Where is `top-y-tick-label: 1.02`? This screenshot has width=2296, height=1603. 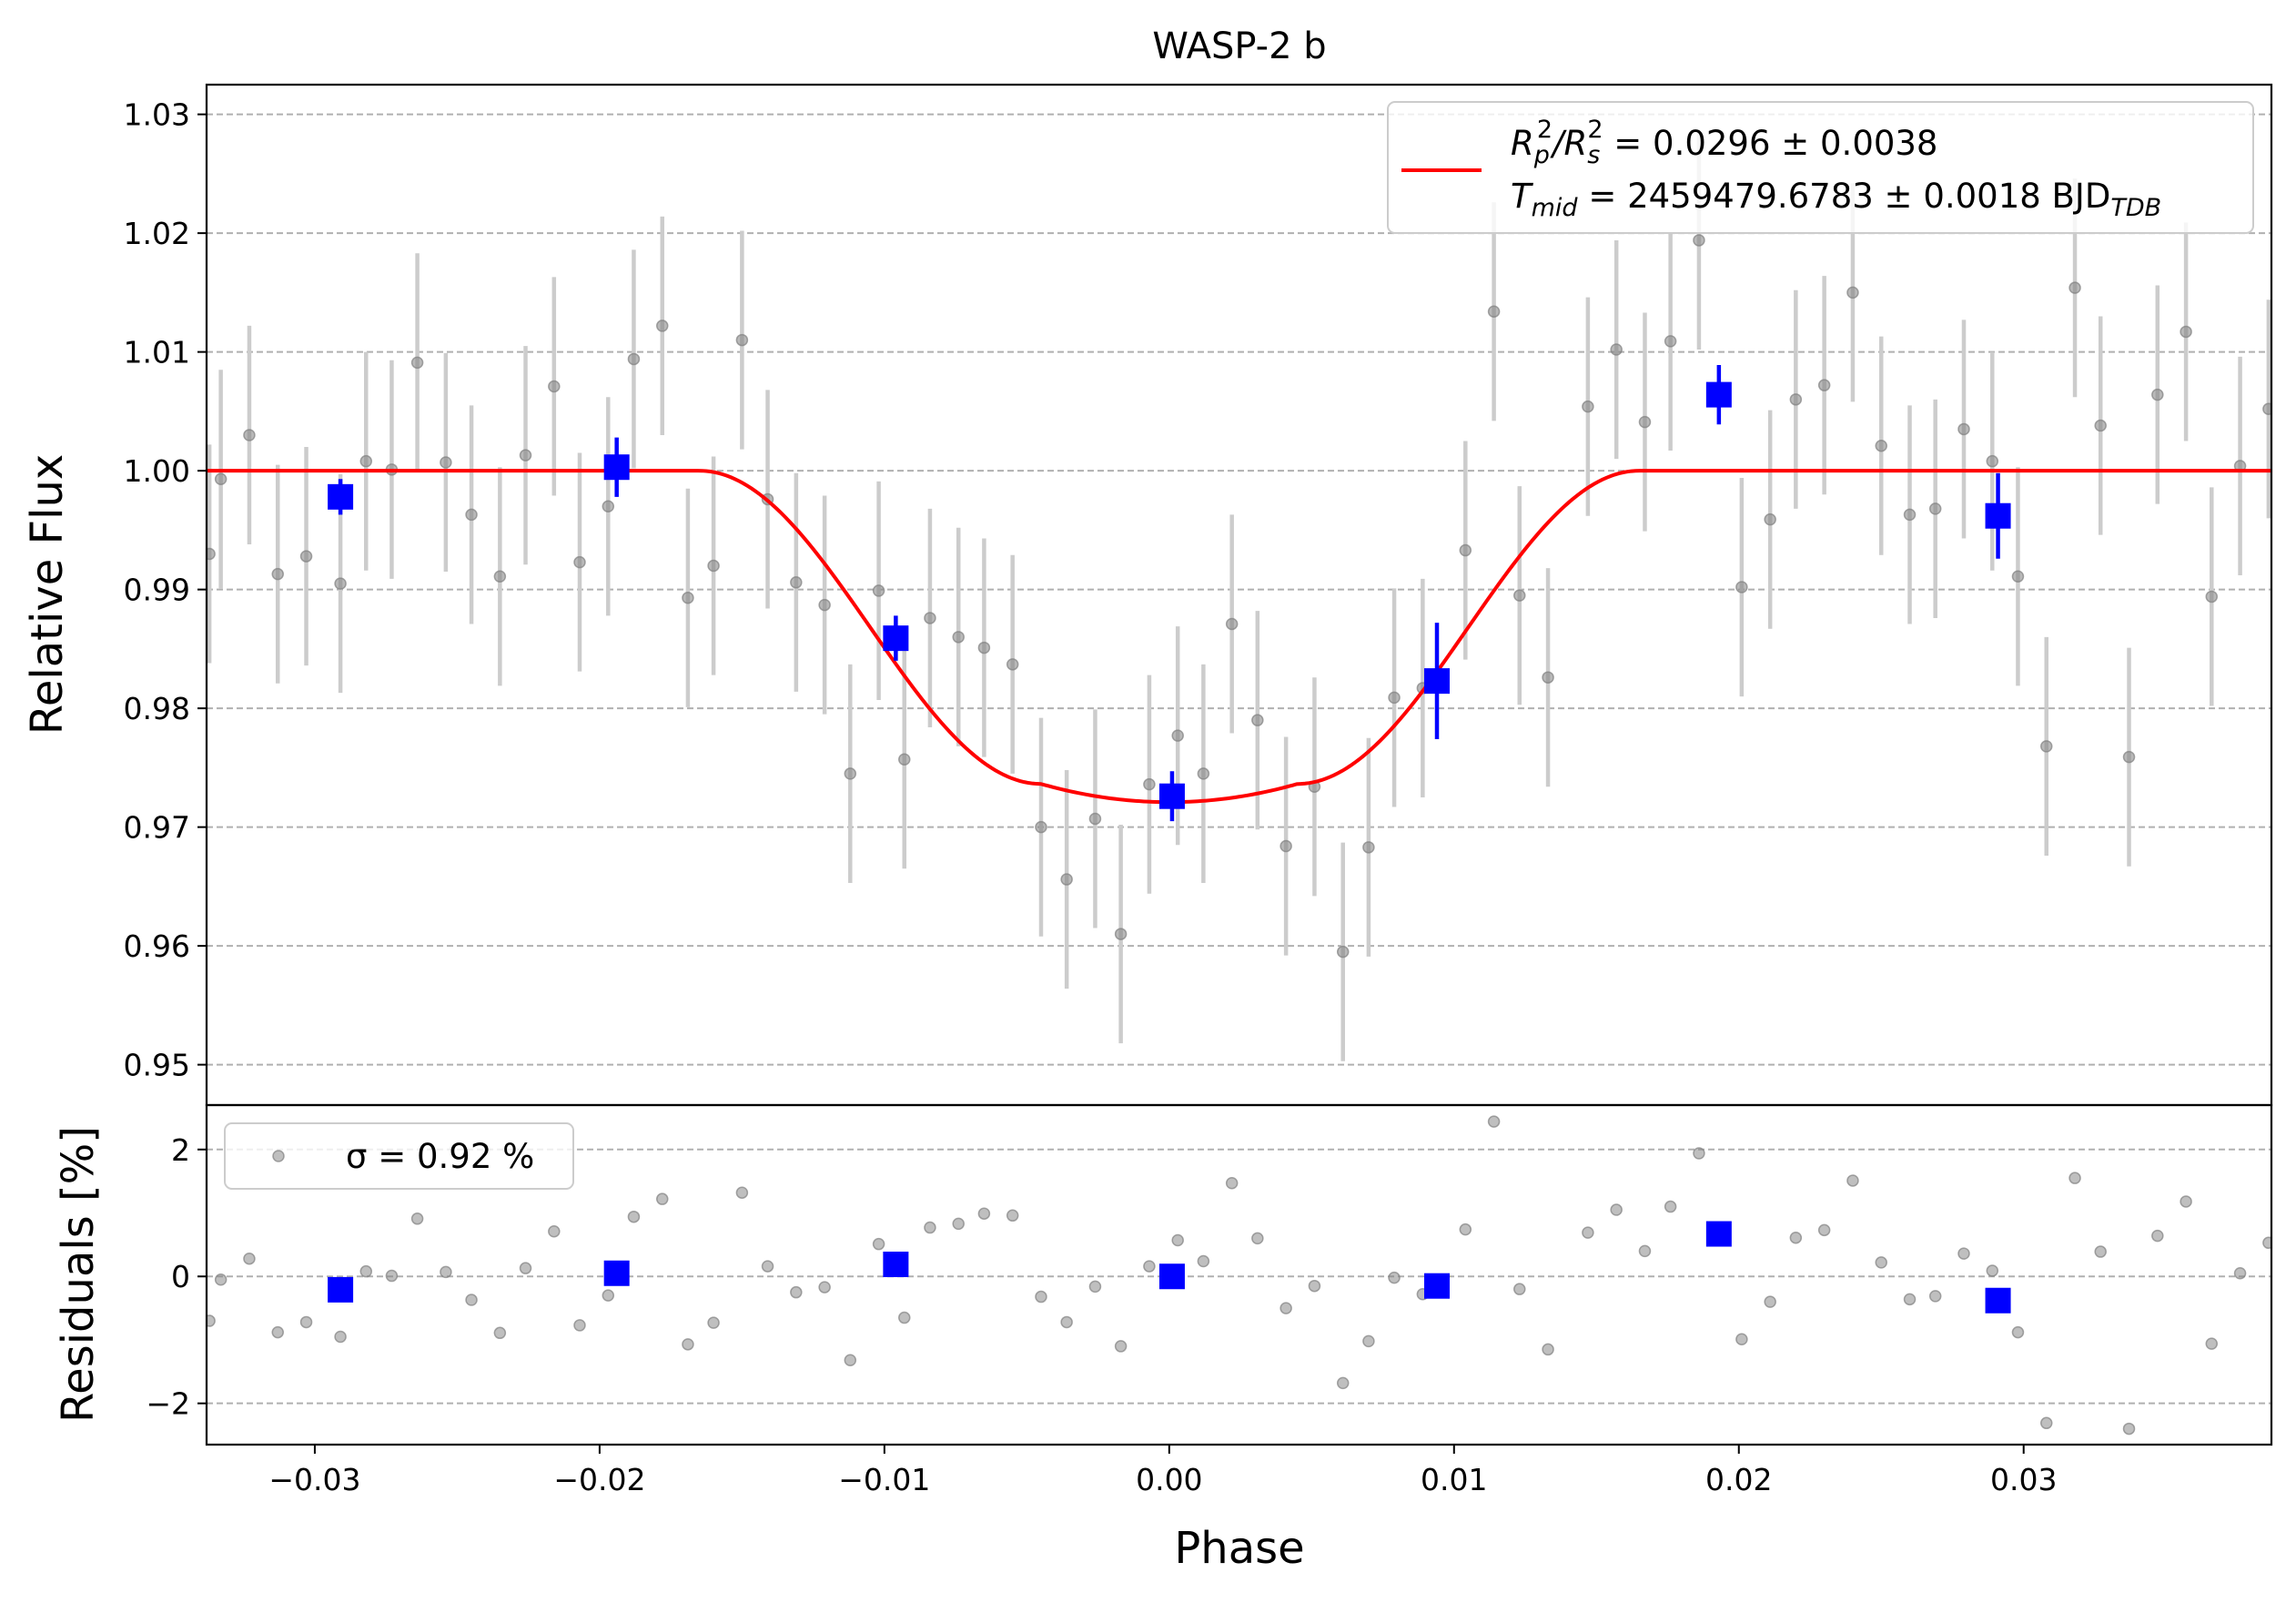
top-y-tick-label: 1.02 is located at coordinates (157, 233).